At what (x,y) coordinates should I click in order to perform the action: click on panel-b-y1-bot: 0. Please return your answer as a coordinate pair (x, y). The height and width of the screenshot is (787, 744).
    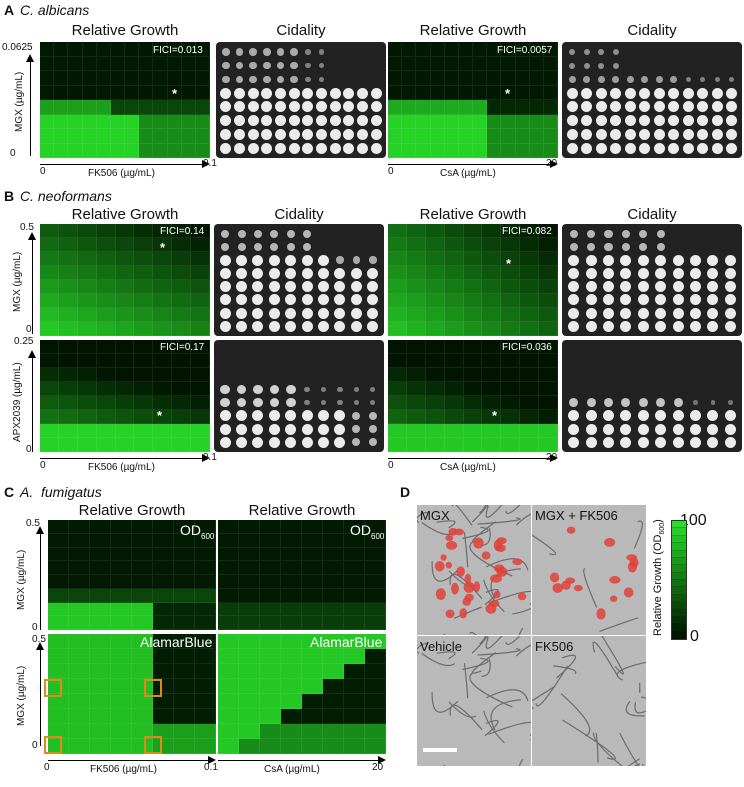
    Looking at the image, I should click on (29, 329).